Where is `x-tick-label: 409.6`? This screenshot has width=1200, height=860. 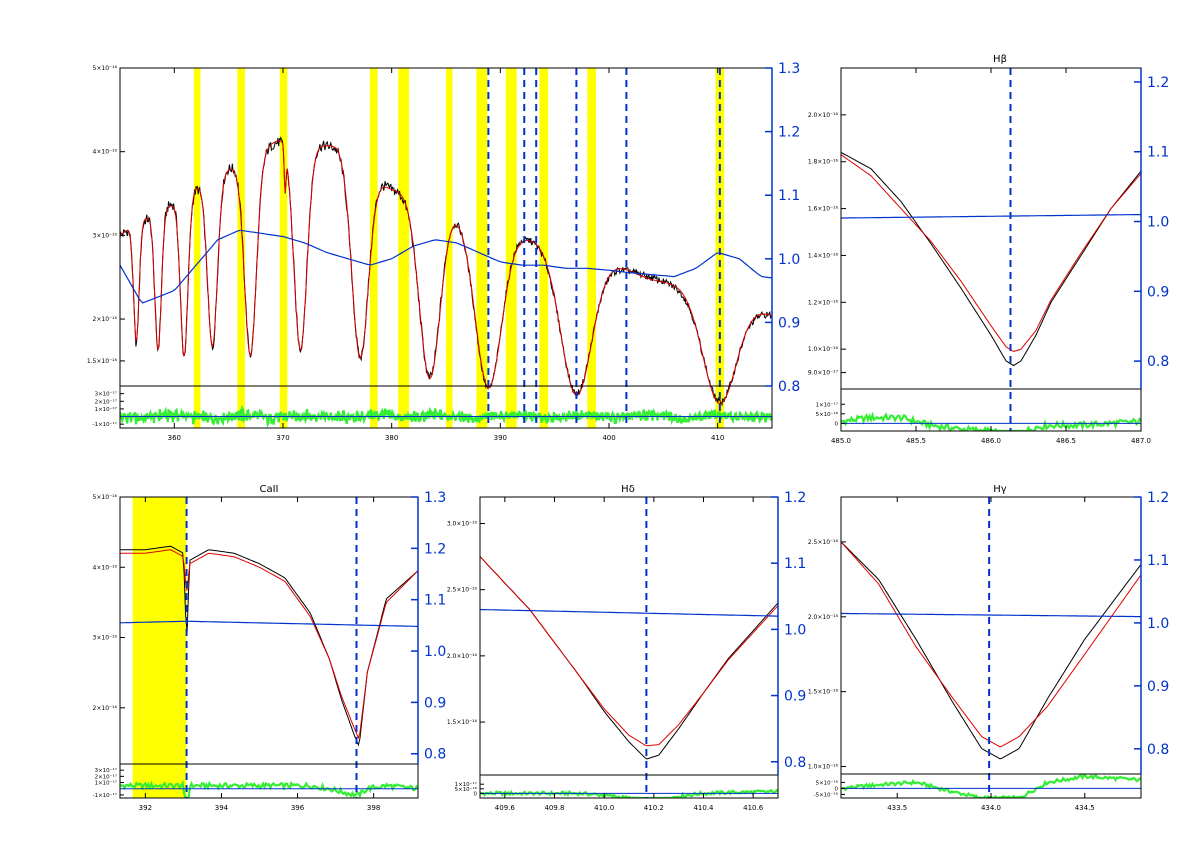
x-tick-label: 409.6 is located at coordinates (505, 808).